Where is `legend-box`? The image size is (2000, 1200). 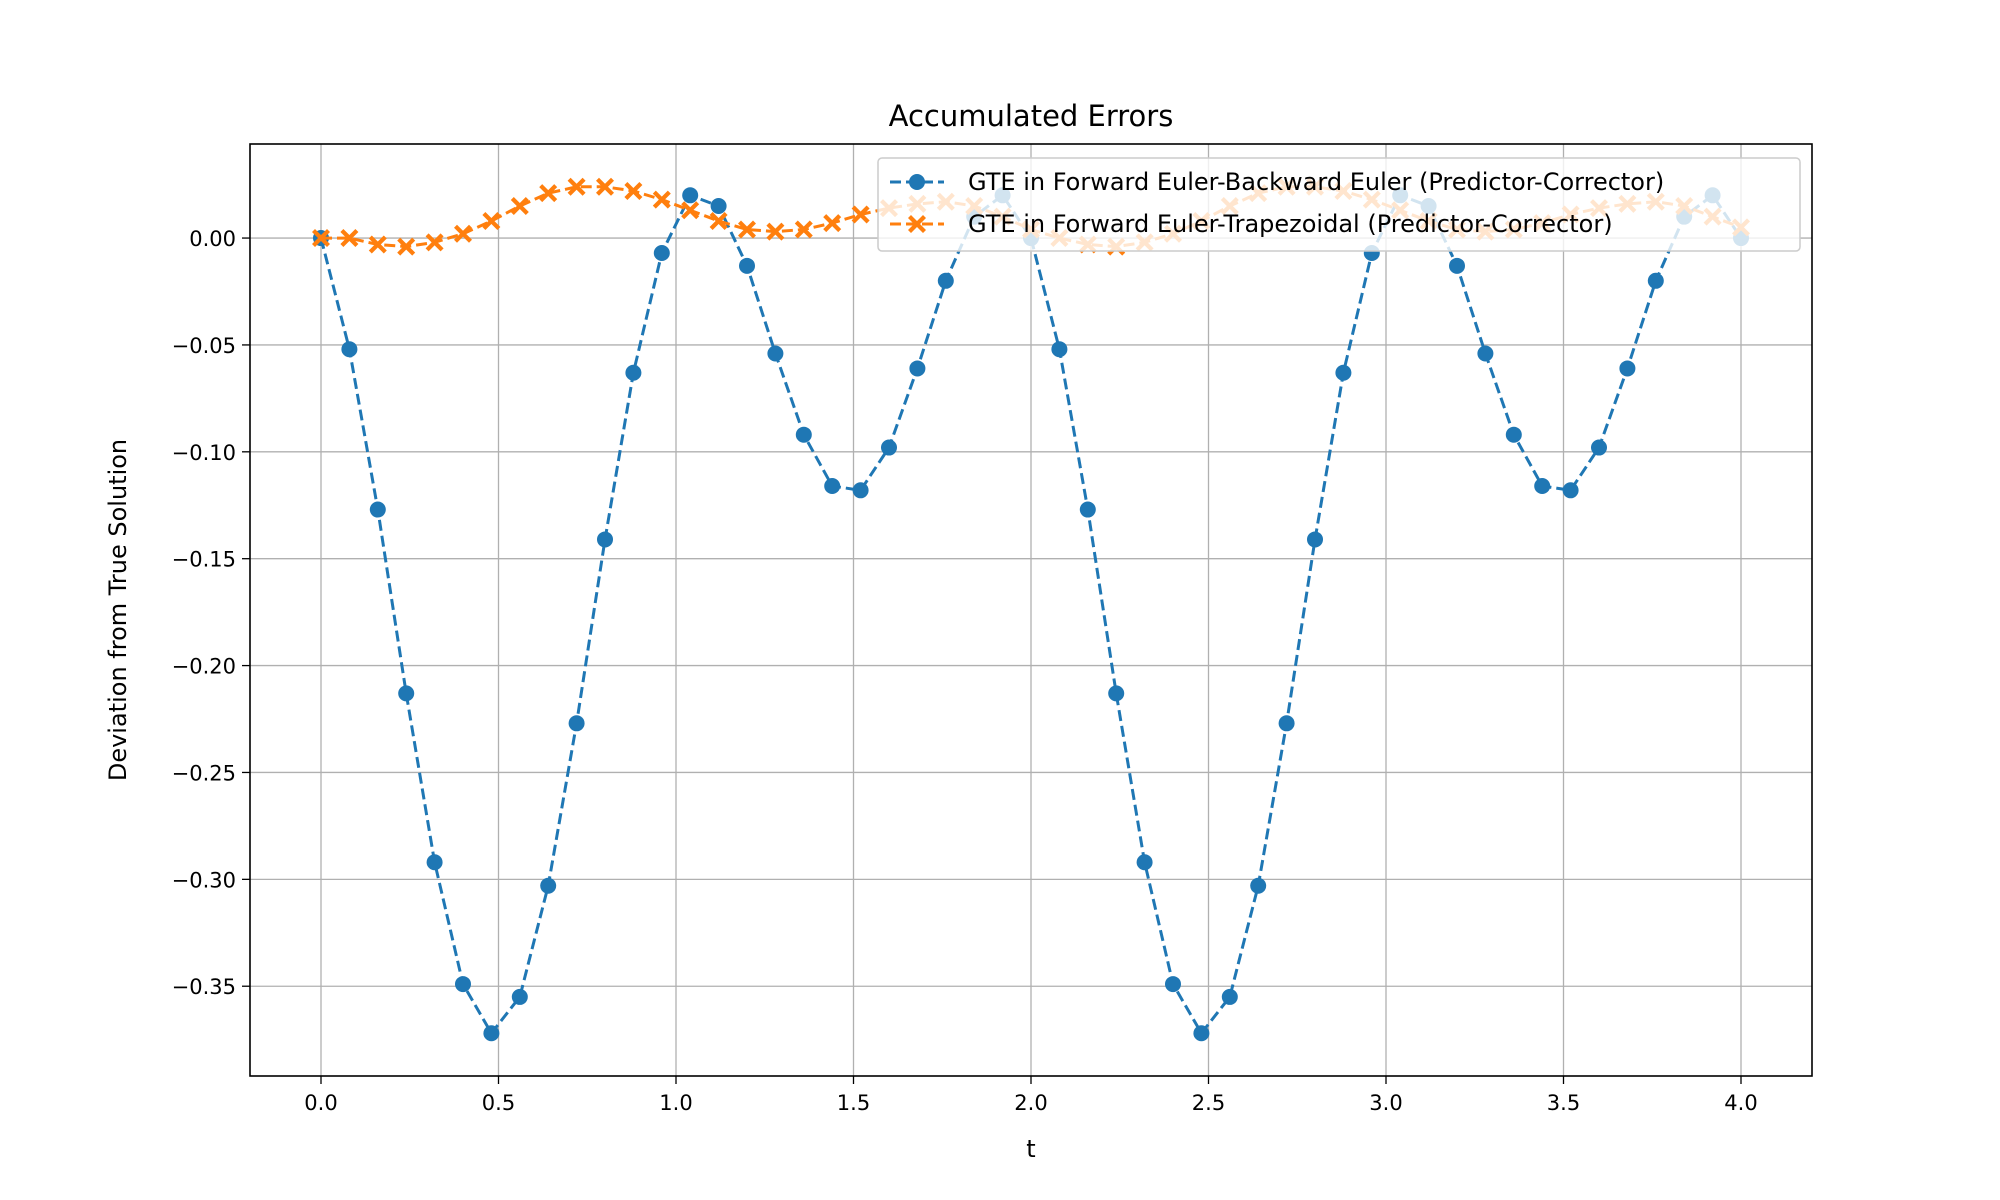
legend-box is located at coordinates (1339, 204).